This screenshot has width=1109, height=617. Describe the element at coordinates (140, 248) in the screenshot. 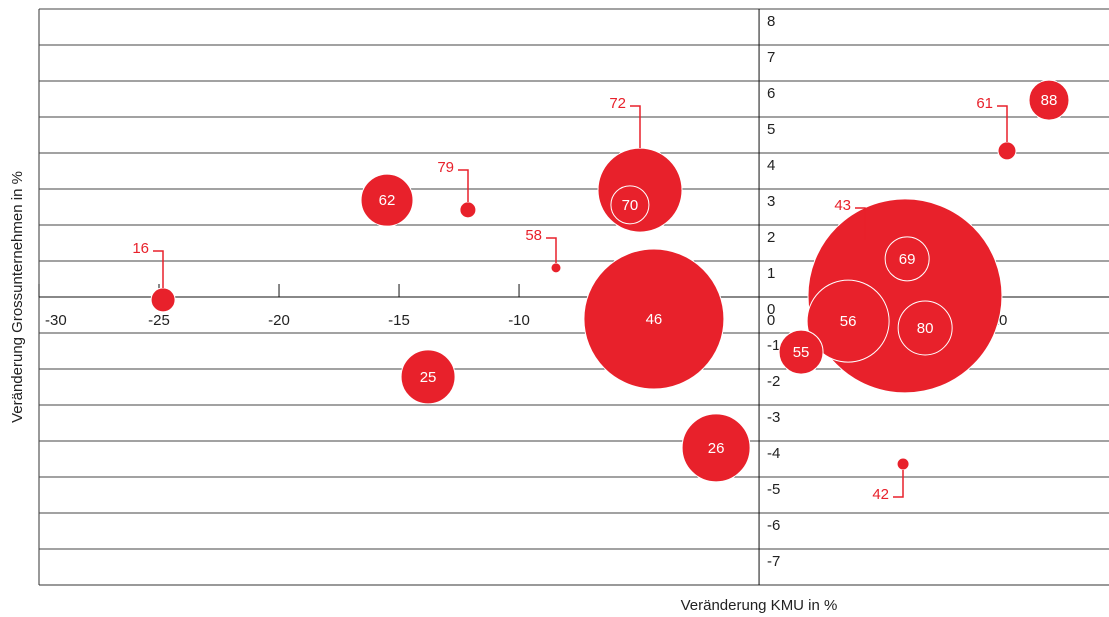

I see `callout-label: 16` at that location.